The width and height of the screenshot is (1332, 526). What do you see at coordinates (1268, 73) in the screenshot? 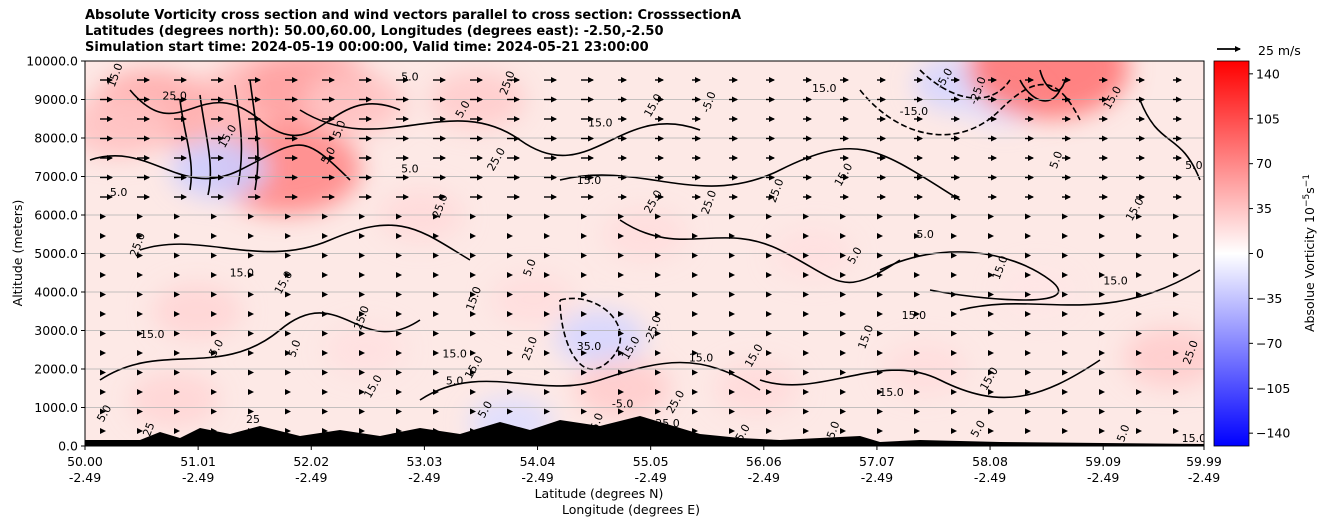
I see `colorbar-tick-label: 140` at bounding box center [1268, 73].